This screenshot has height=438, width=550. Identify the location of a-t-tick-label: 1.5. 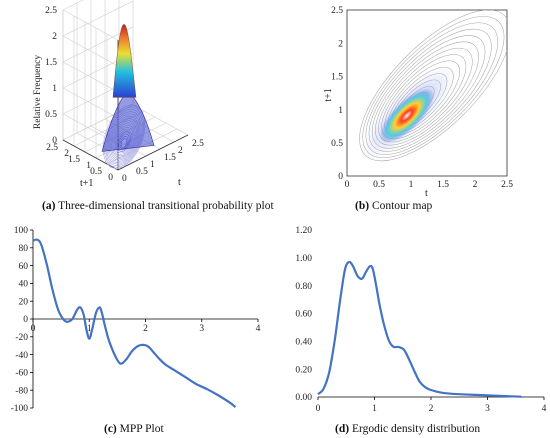
(170, 158).